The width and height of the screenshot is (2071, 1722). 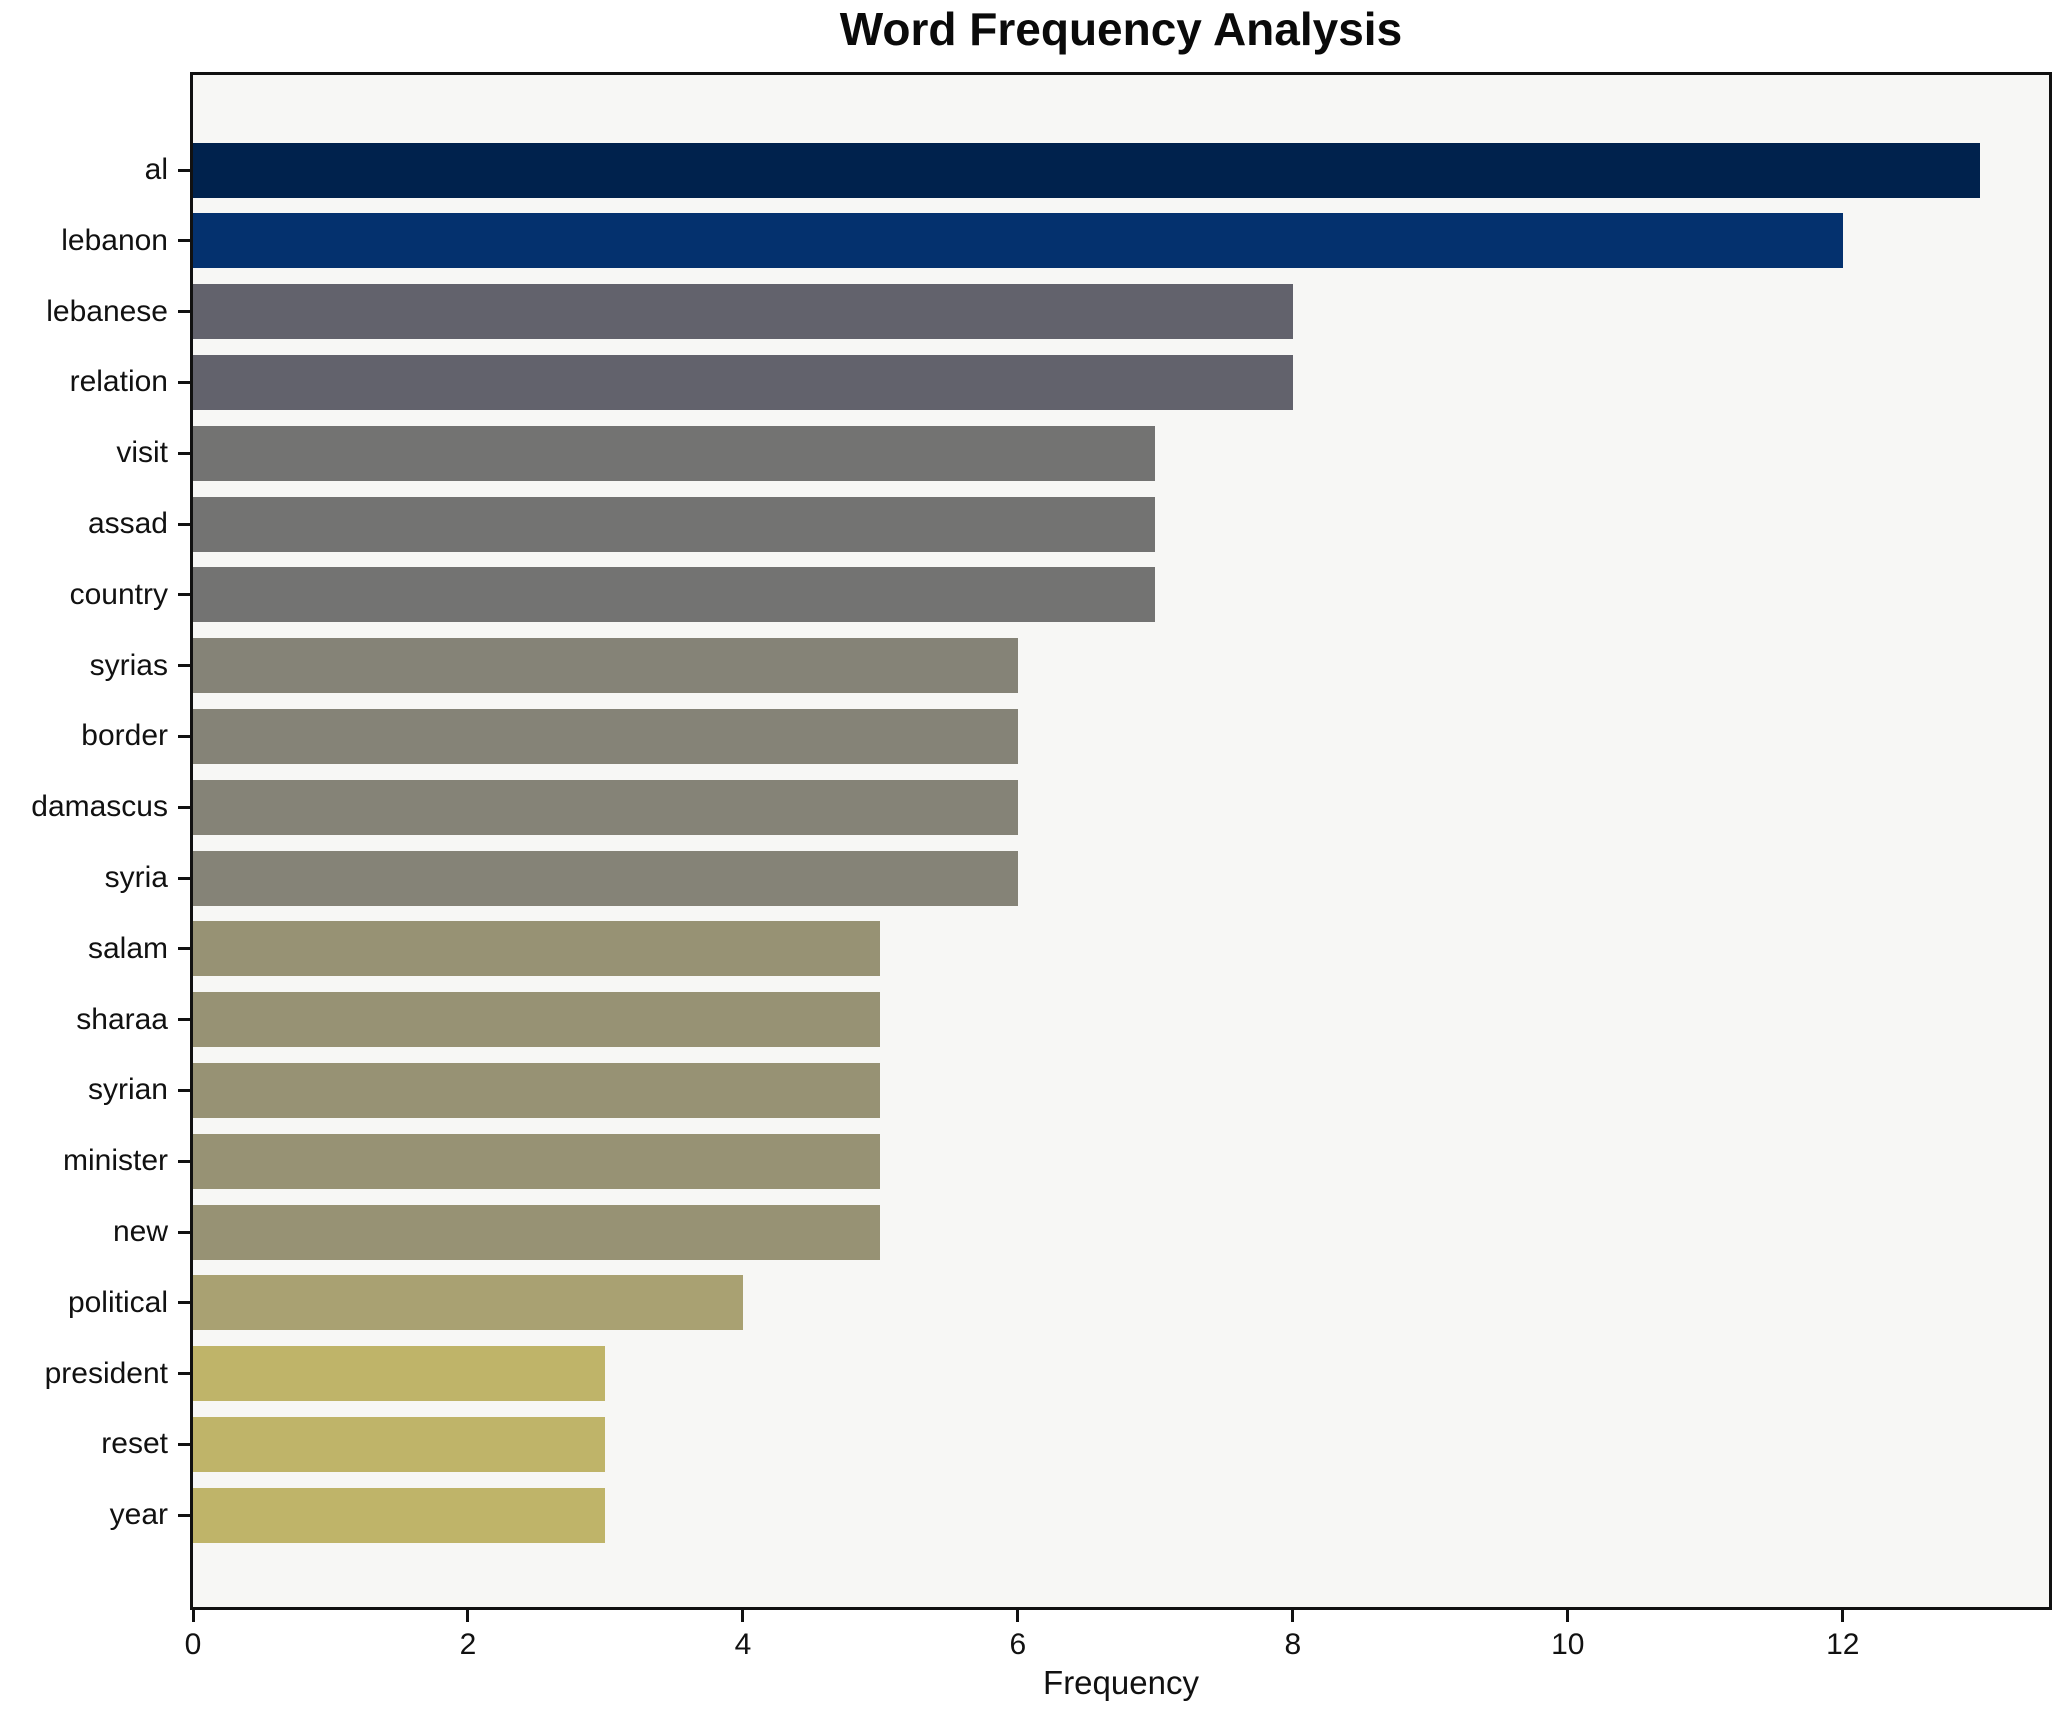 What do you see at coordinates (136, 877) in the screenshot?
I see `y-tick-label-syria: syria` at bounding box center [136, 877].